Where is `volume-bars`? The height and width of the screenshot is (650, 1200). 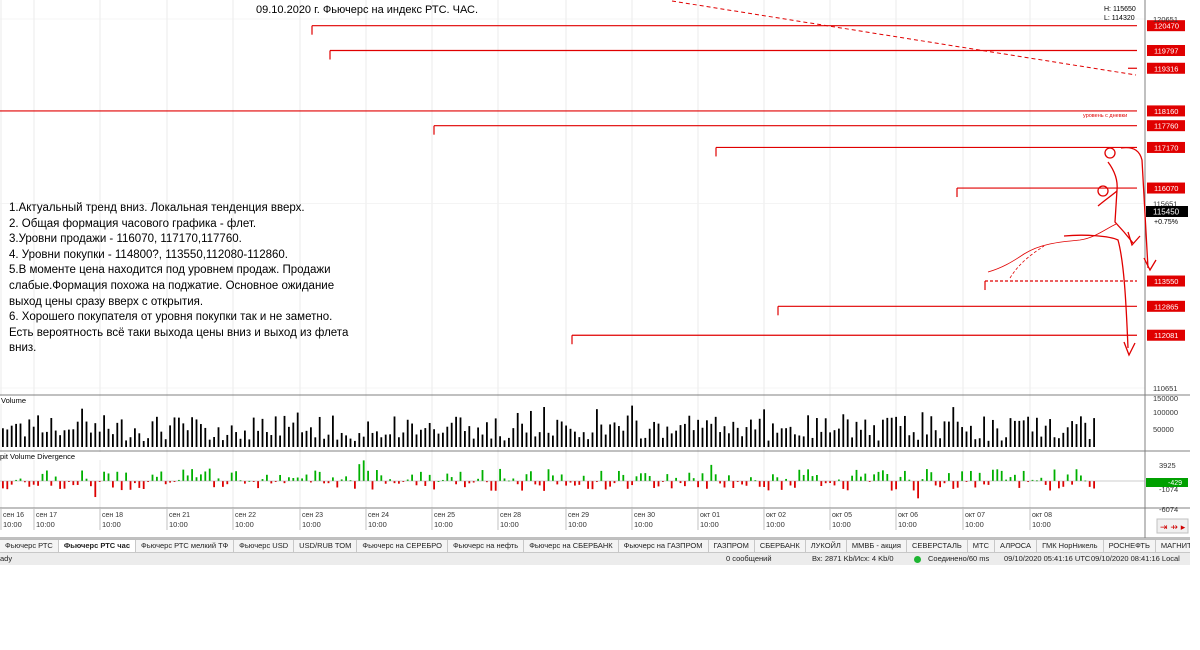
volume-bars is located at coordinates (548, 426).